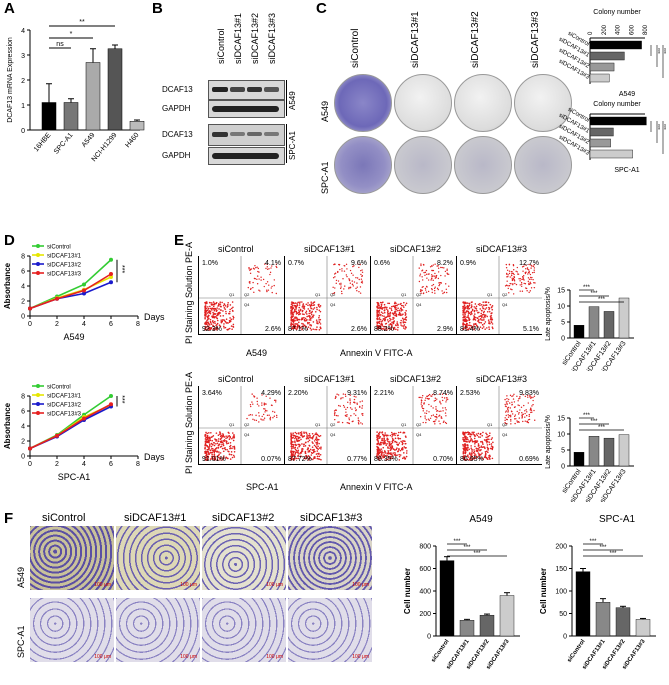  I want to click on cell-line-label: A549, so click(627, 94).